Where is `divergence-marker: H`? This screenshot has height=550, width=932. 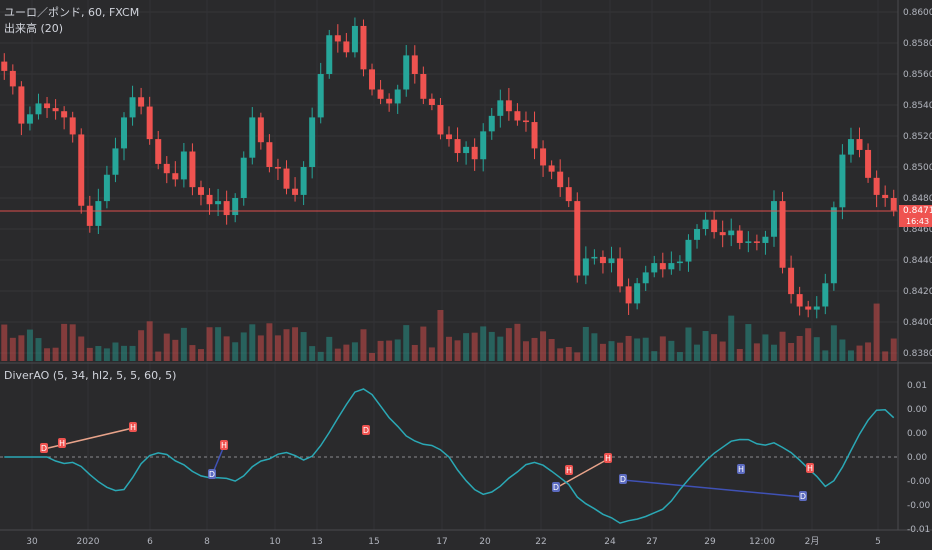
divergence-marker: H is located at coordinates (608, 458).